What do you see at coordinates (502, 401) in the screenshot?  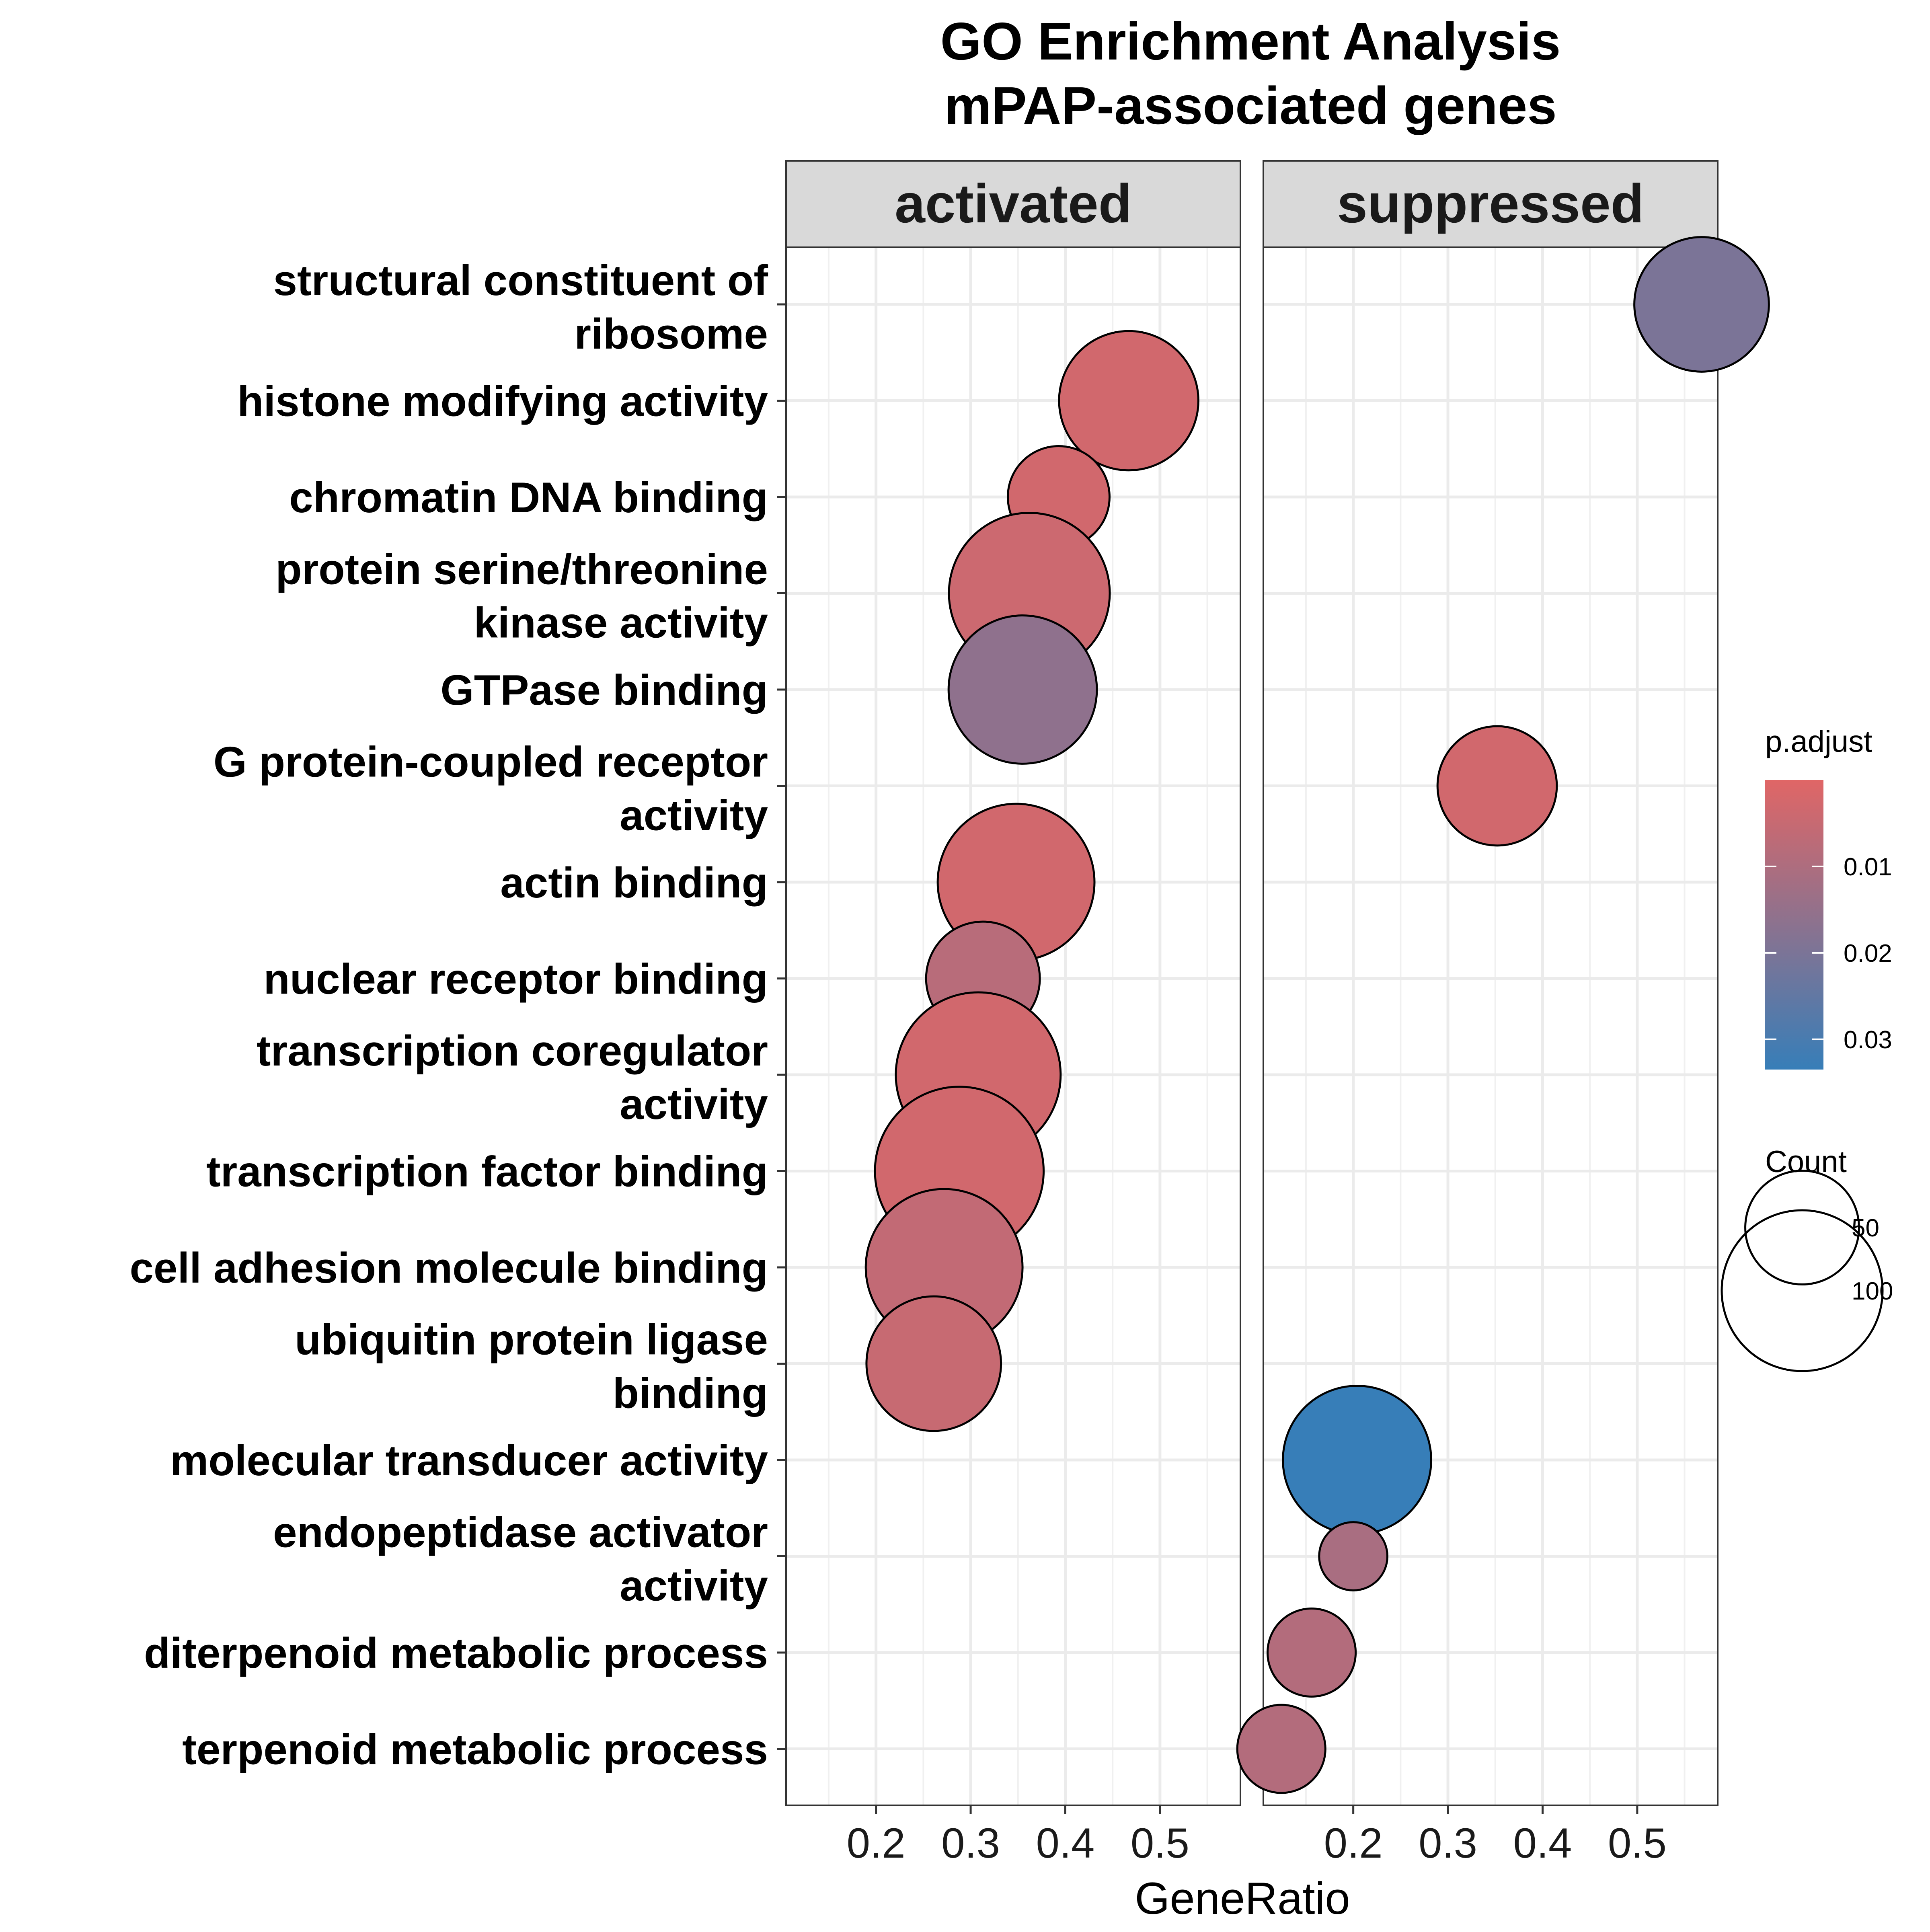 I see `y-label: histone modifying activity` at bounding box center [502, 401].